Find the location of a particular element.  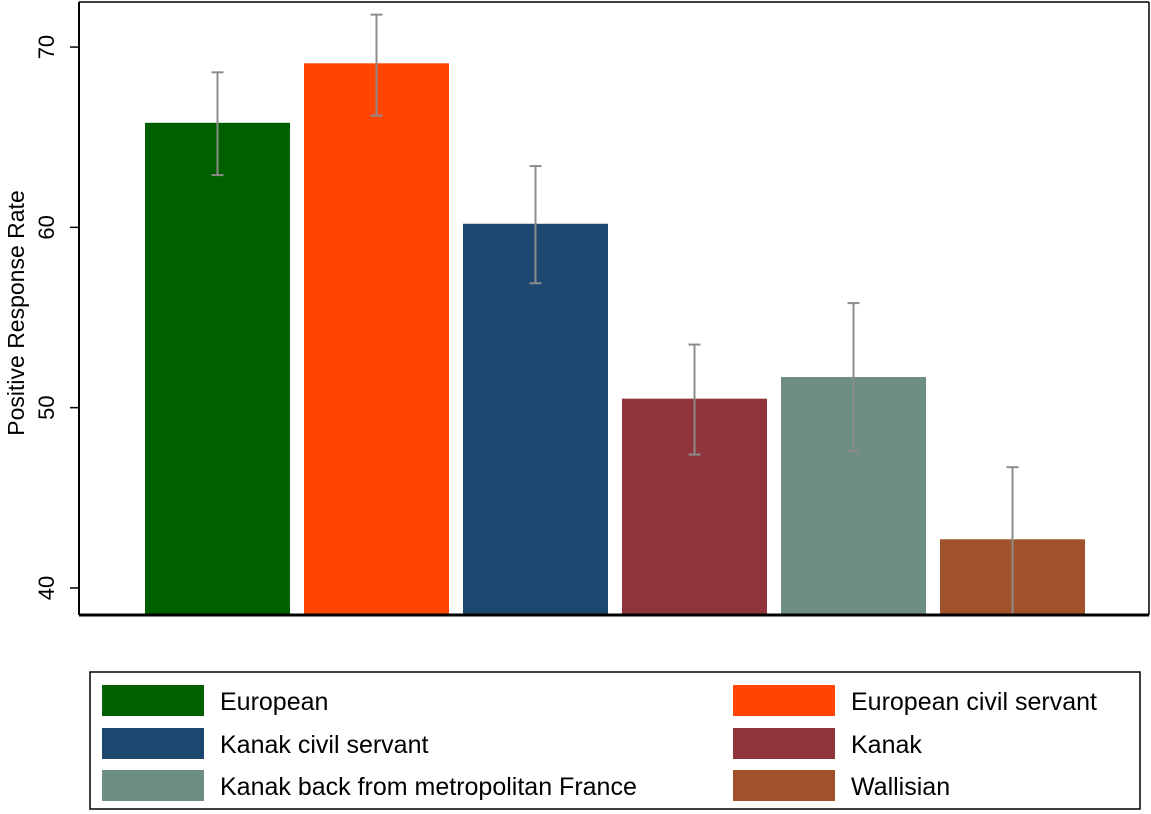

legend-item-6: Wallisian is located at coordinates (841, 785).